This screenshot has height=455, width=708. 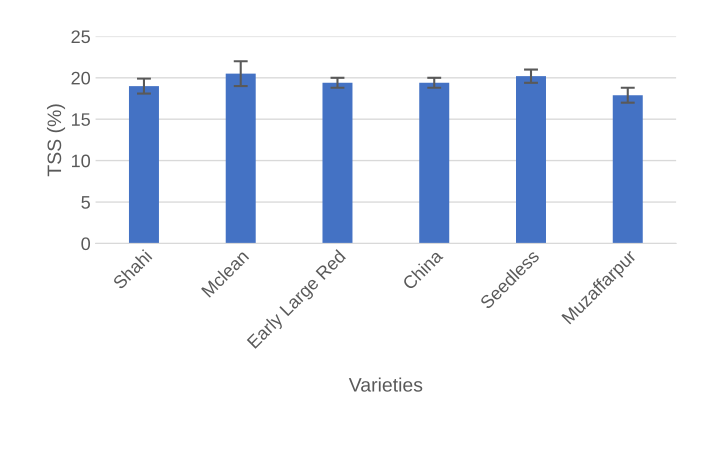 What do you see at coordinates (81, 37) in the screenshot?
I see `y-tick-label: 25` at bounding box center [81, 37].